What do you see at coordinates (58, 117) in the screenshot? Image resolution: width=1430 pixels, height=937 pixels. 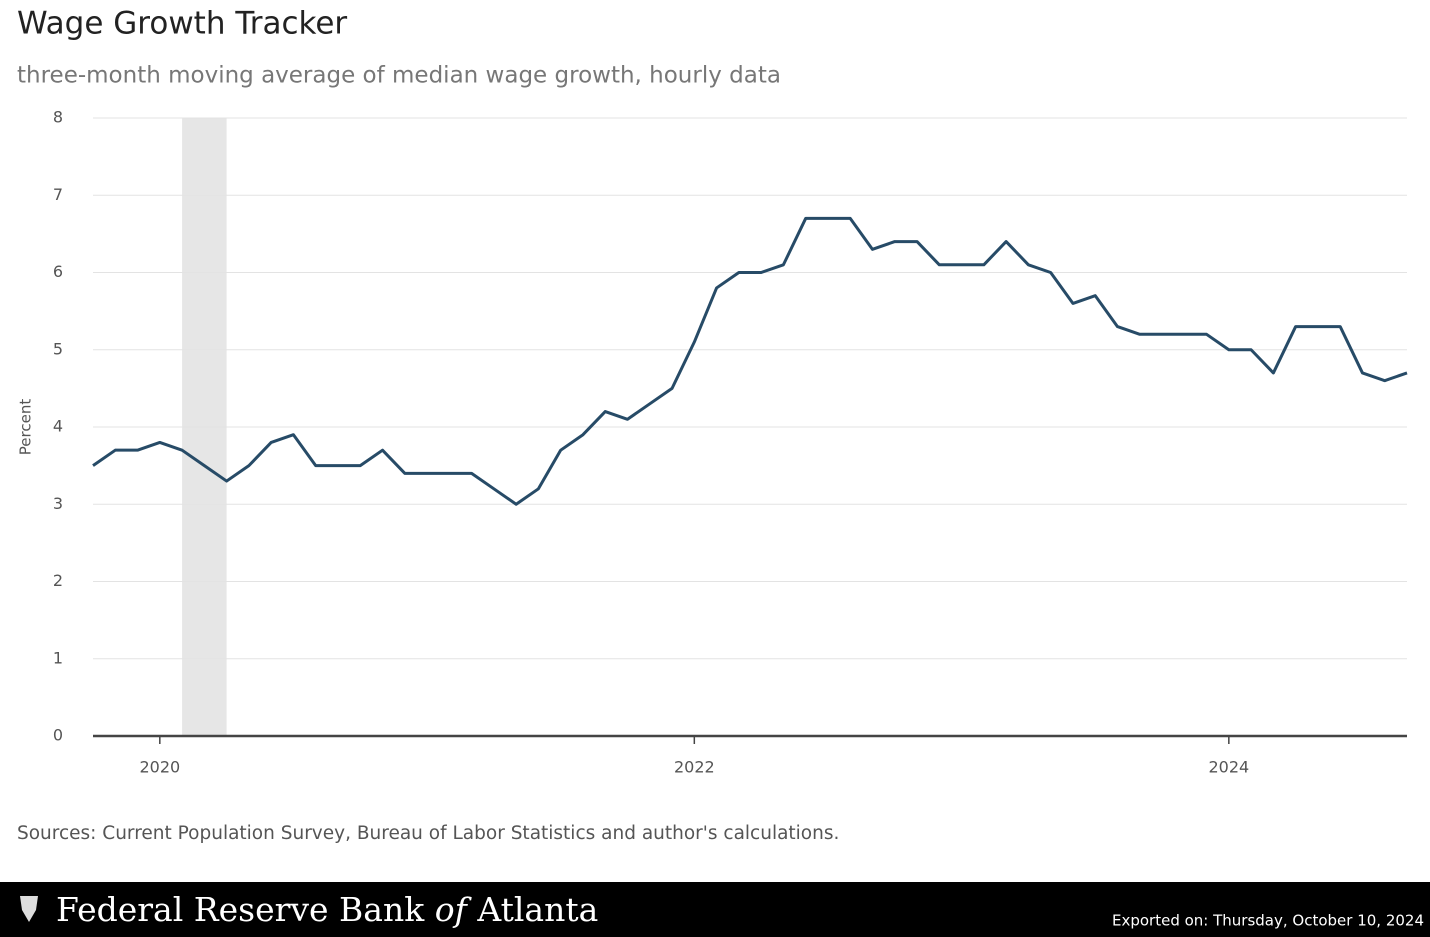 I see `y-tick-label: 8` at bounding box center [58, 117].